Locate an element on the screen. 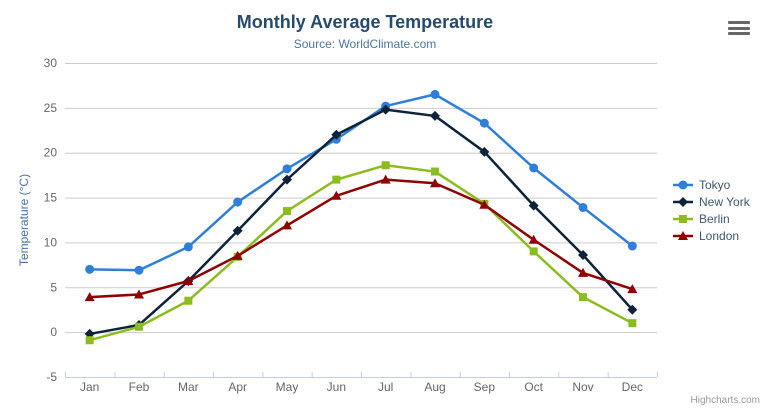 This screenshot has width=769, height=416. legend-item-london: London is located at coordinates (711, 235).